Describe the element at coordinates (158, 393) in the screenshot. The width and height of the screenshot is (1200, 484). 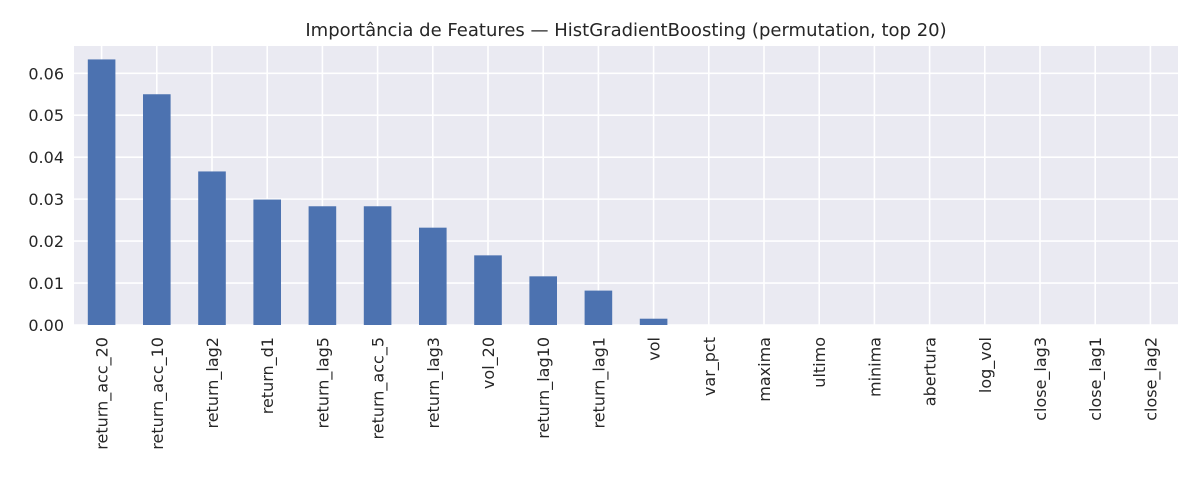
I see `x-tick-label: return_acc_10` at that location.